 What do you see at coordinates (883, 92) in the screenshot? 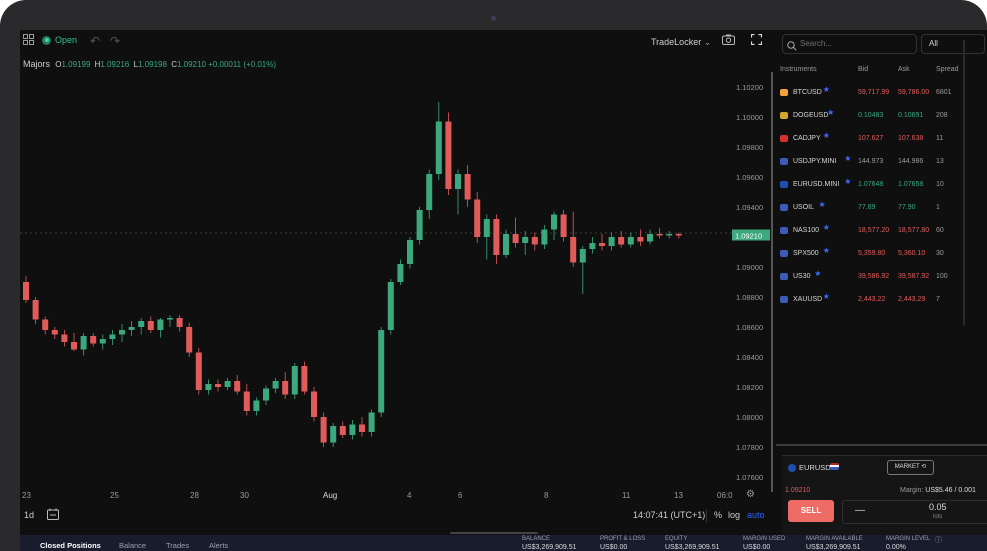
I see `watchlist-row: BTCUSD ★ 59,717.99 59,786.00 6801` at bounding box center [883, 92].